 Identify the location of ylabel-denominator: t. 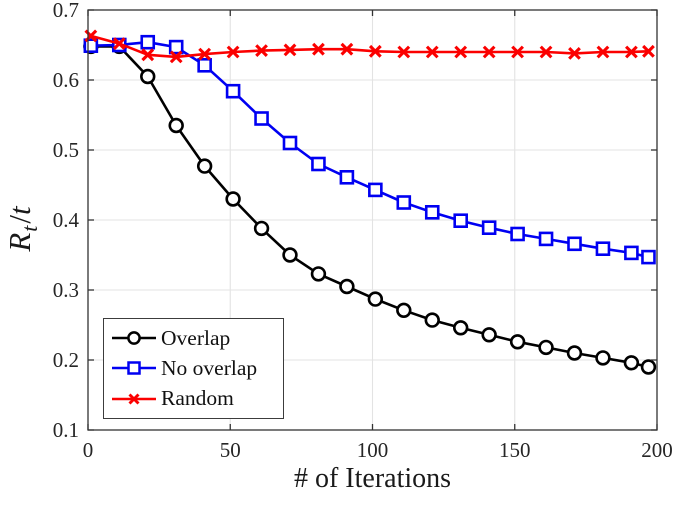
(19, 210).